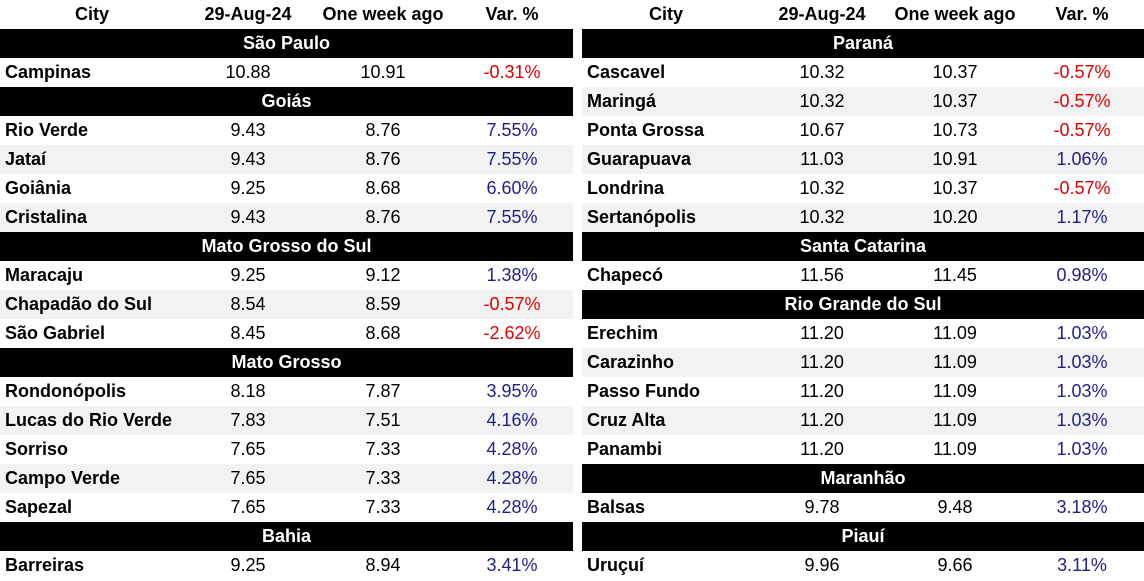 This screenshot has width=1144, height=581. I want to click on variation-percent: -0.31%, so click(512, 72).